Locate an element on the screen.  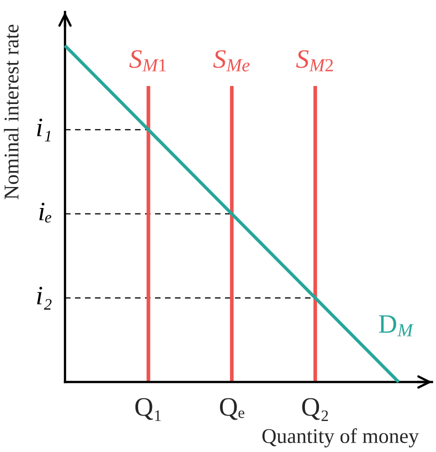
ref-line-label: S$_{M2}$ is located at coordinates (314, 61).